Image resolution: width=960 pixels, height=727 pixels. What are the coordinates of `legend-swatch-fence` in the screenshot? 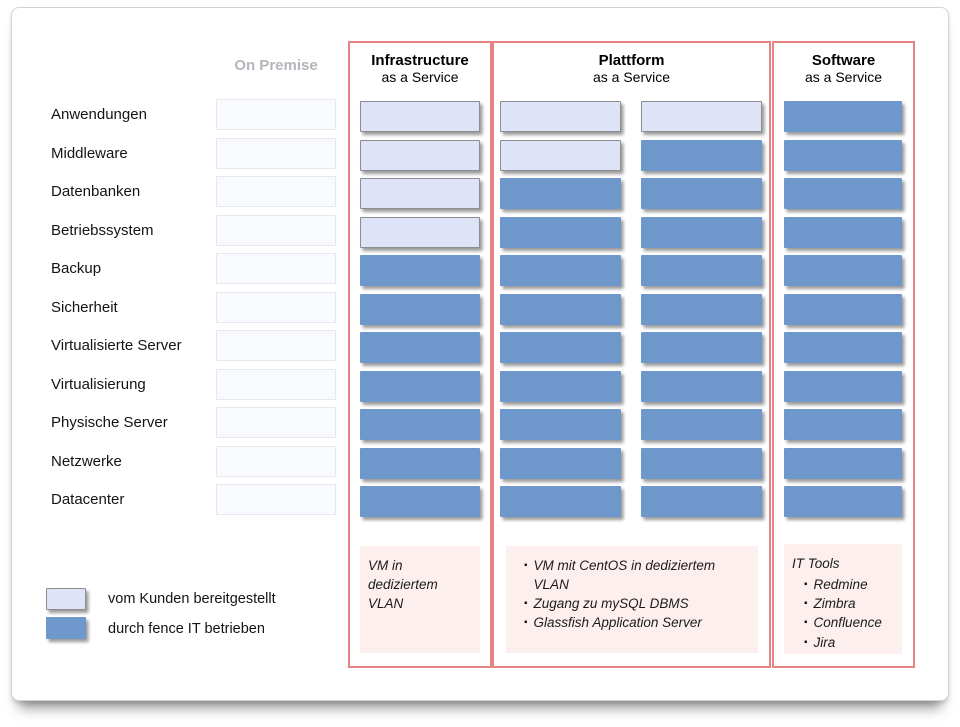 It's located at (66, 628).